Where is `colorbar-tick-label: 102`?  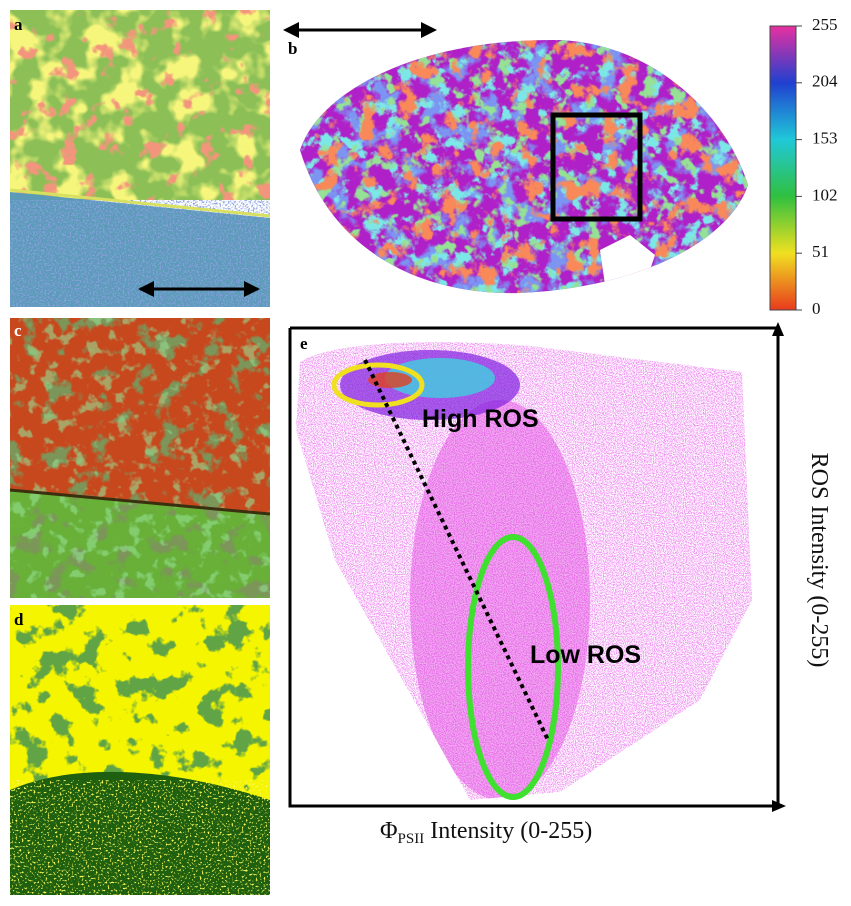 colorbar-tick-label: 102 is located at coordinates (825, 194).